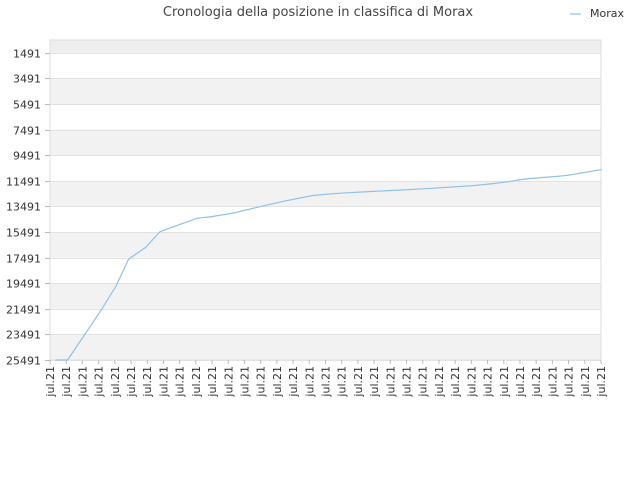 The height and width of the screenshot is (480, 640). Describe the element at coordinates (23, 233) in the screenshot. I see `y-tick-label: 15491` at that location.